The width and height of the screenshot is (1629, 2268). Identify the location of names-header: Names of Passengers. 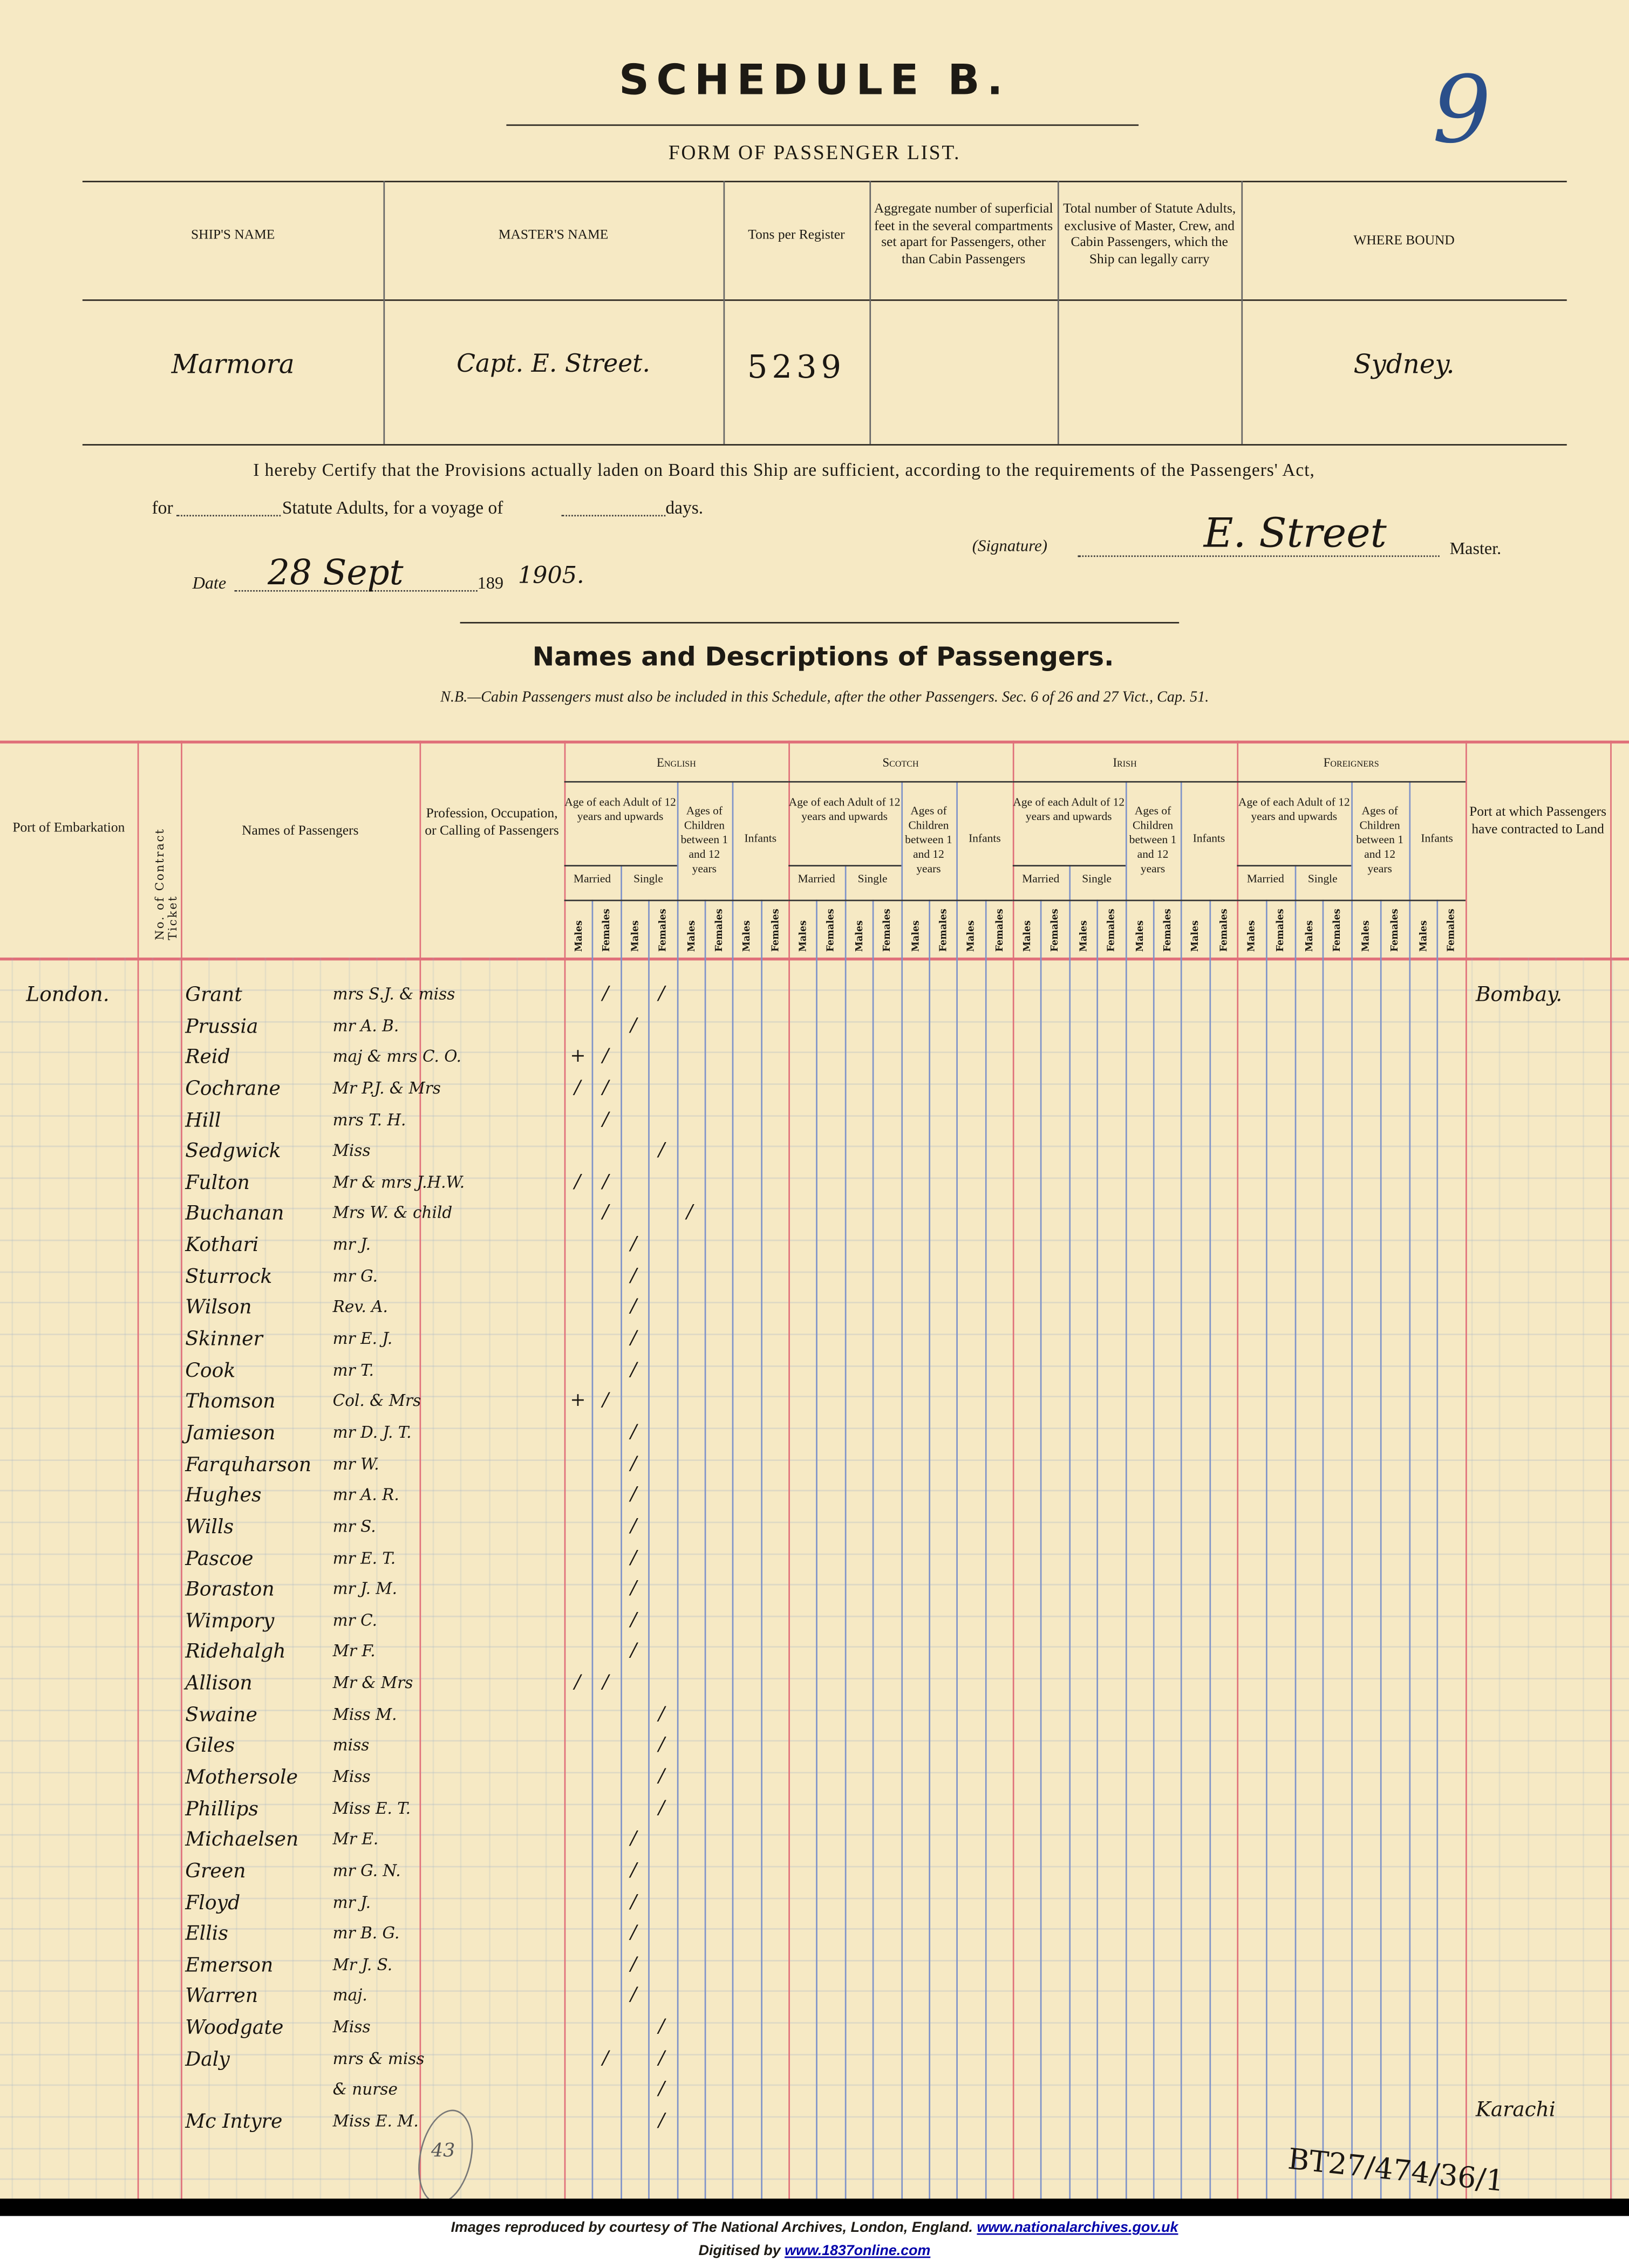
(300, 831).